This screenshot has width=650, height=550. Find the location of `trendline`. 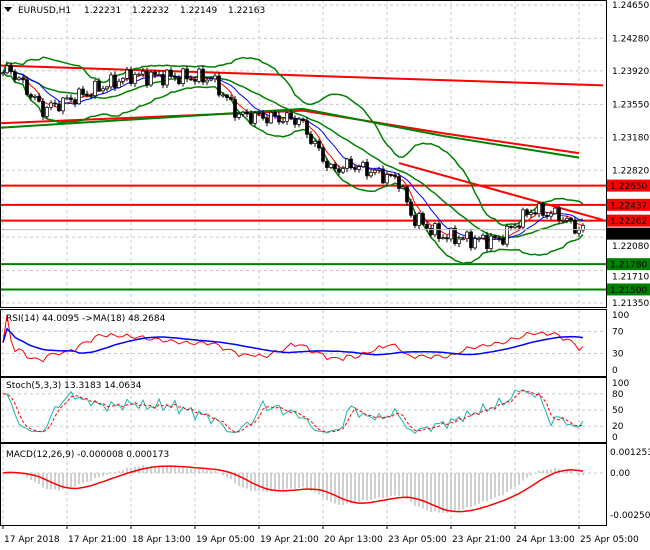

trendline is located at coordinates (302, 75).